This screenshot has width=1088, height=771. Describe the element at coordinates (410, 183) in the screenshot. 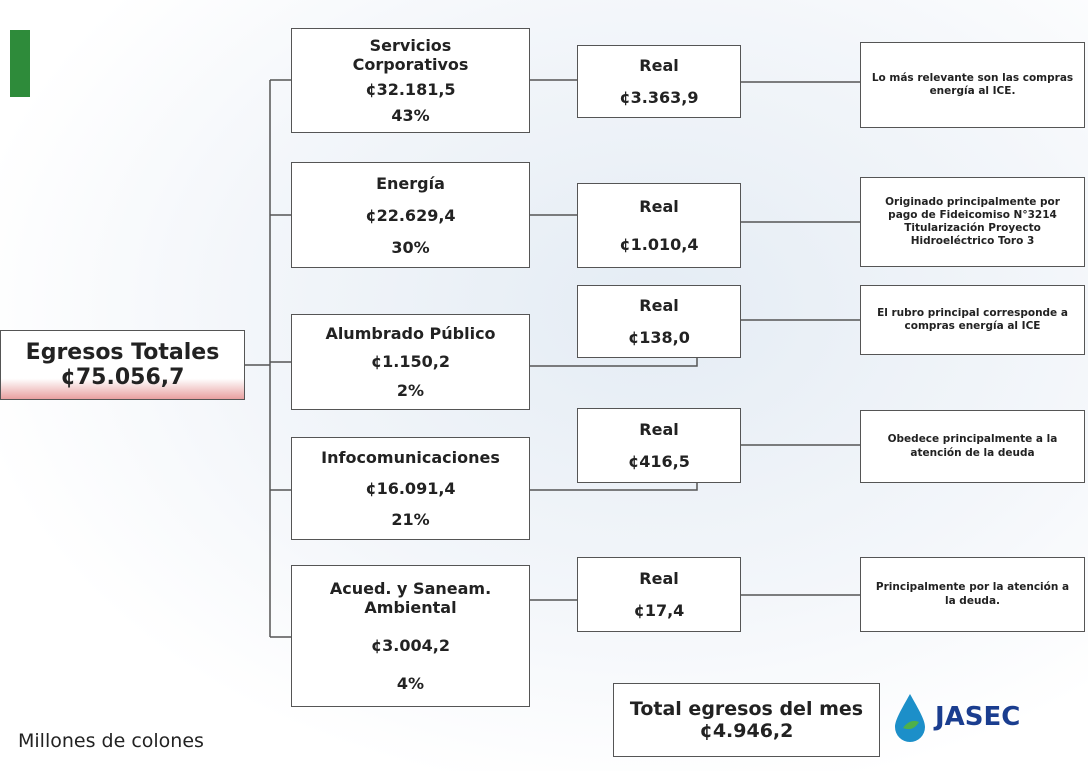

I see `branch-name: Energía` at that location.